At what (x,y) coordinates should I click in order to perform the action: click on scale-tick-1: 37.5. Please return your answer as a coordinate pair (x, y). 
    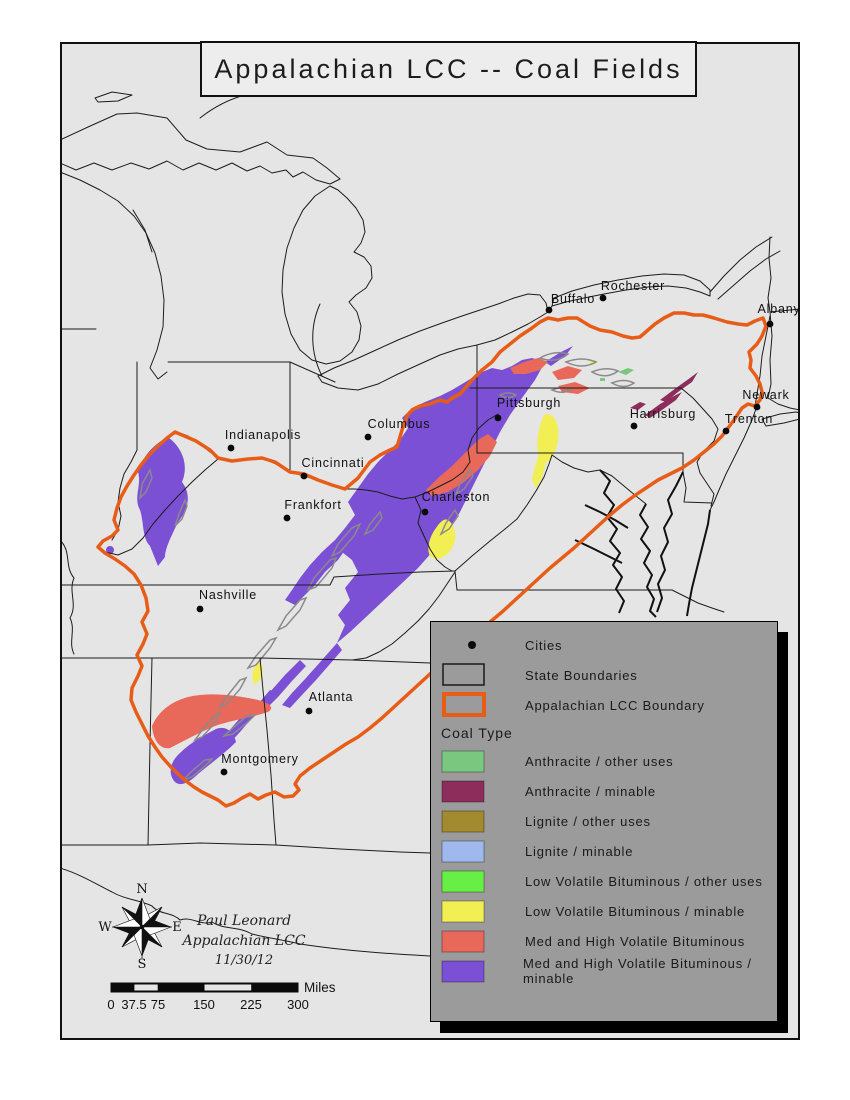
    Looking at the image, I should click on (133, 1004).